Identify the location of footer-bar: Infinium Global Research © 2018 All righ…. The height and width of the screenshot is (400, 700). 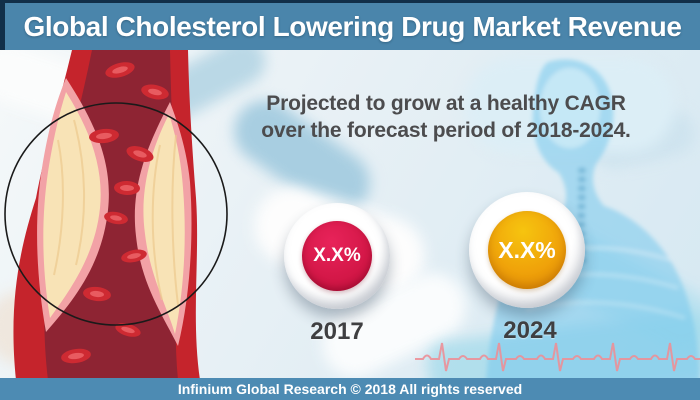
(350, 389).